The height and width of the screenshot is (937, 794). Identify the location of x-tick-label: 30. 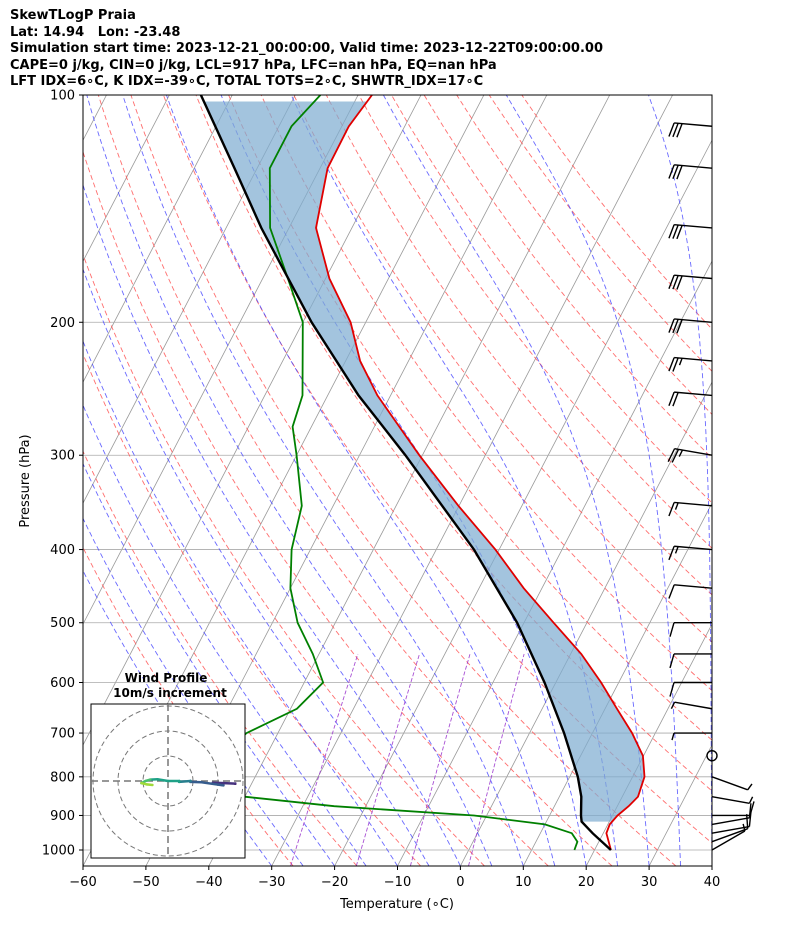
(649, 882).